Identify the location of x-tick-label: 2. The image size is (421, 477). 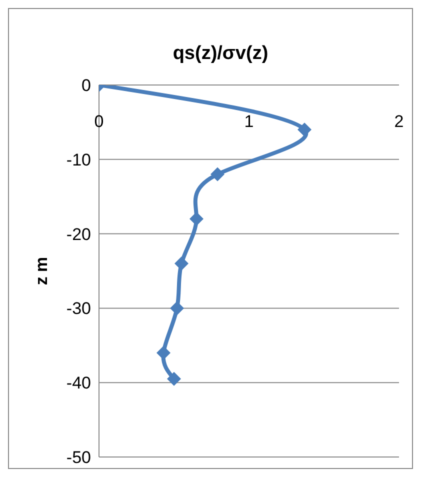
(399, 122).